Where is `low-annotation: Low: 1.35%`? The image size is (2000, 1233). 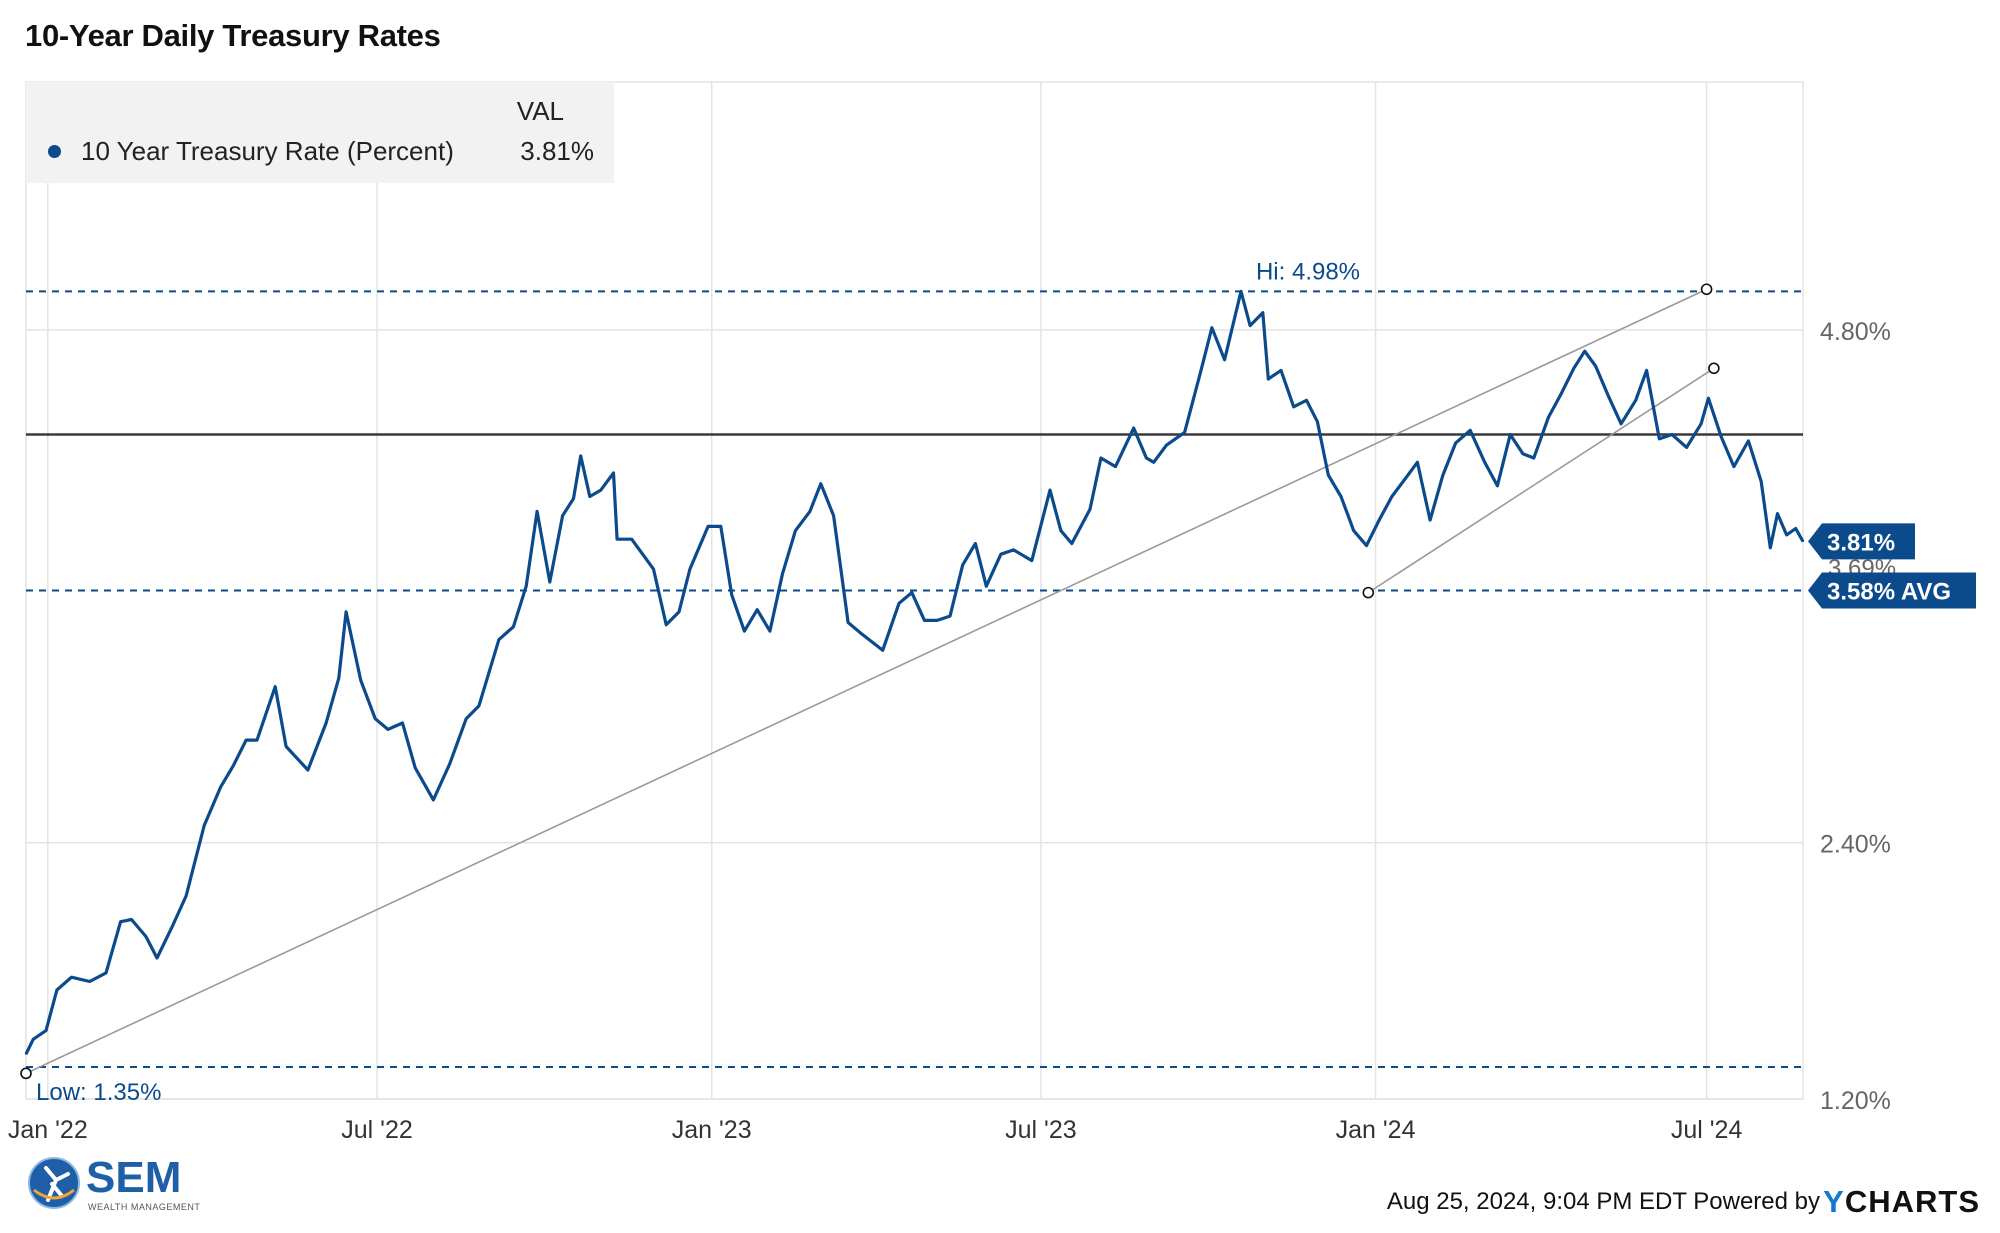
low-annotation: Low: 1.35% is located at coordinates (98, 1092).